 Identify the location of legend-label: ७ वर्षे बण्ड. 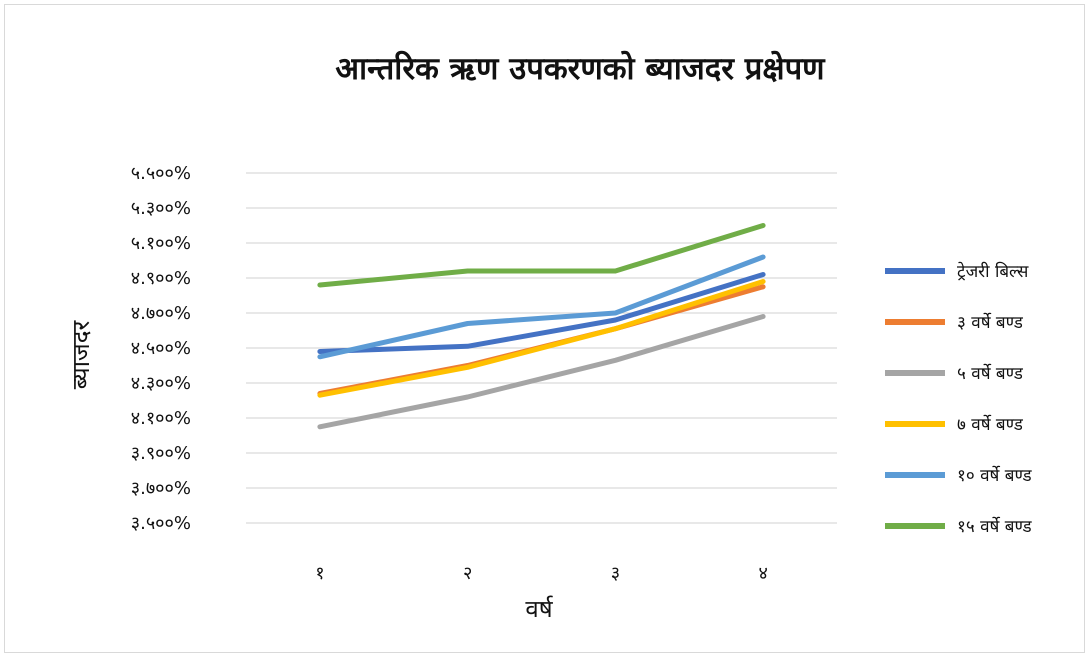
(990, 424).